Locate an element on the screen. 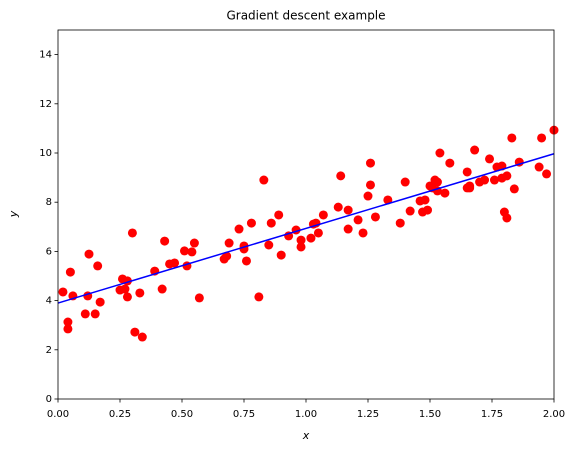 The image size is (579, 453). y-tick-label: 0 is located at coordinates (49, 399).